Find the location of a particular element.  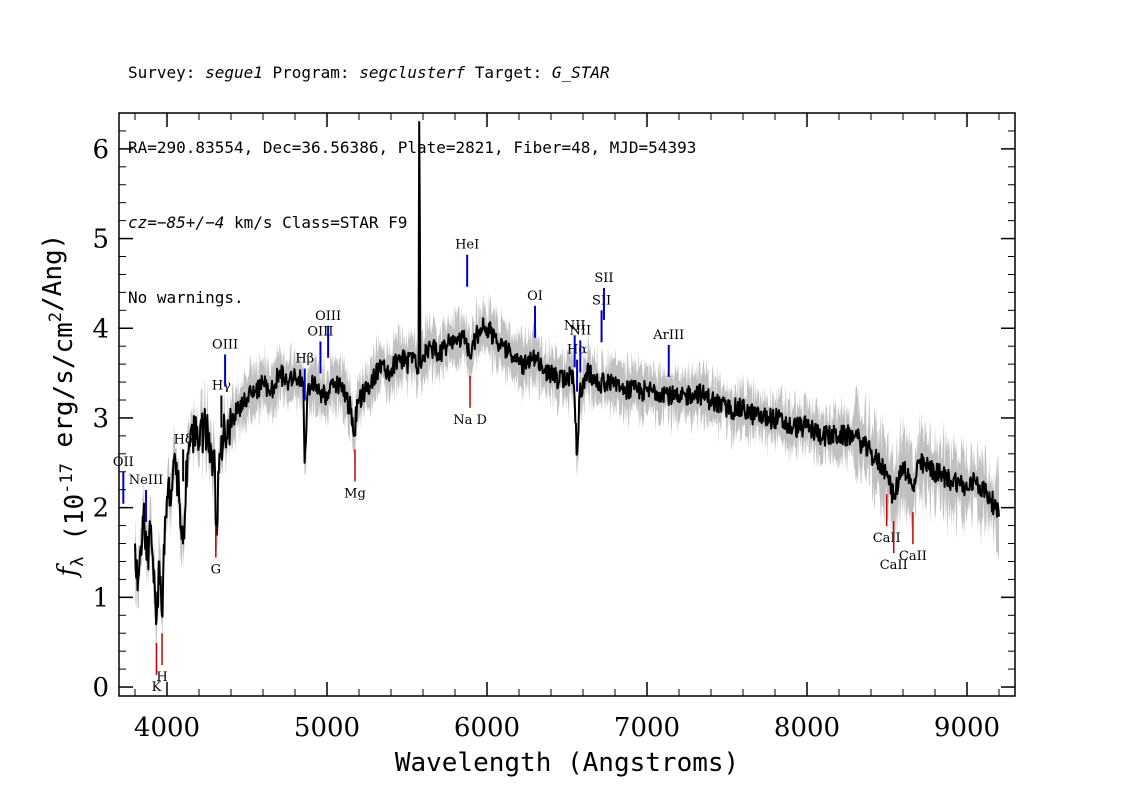

emission-line-label: Hα is located at coordinates (577, 350).